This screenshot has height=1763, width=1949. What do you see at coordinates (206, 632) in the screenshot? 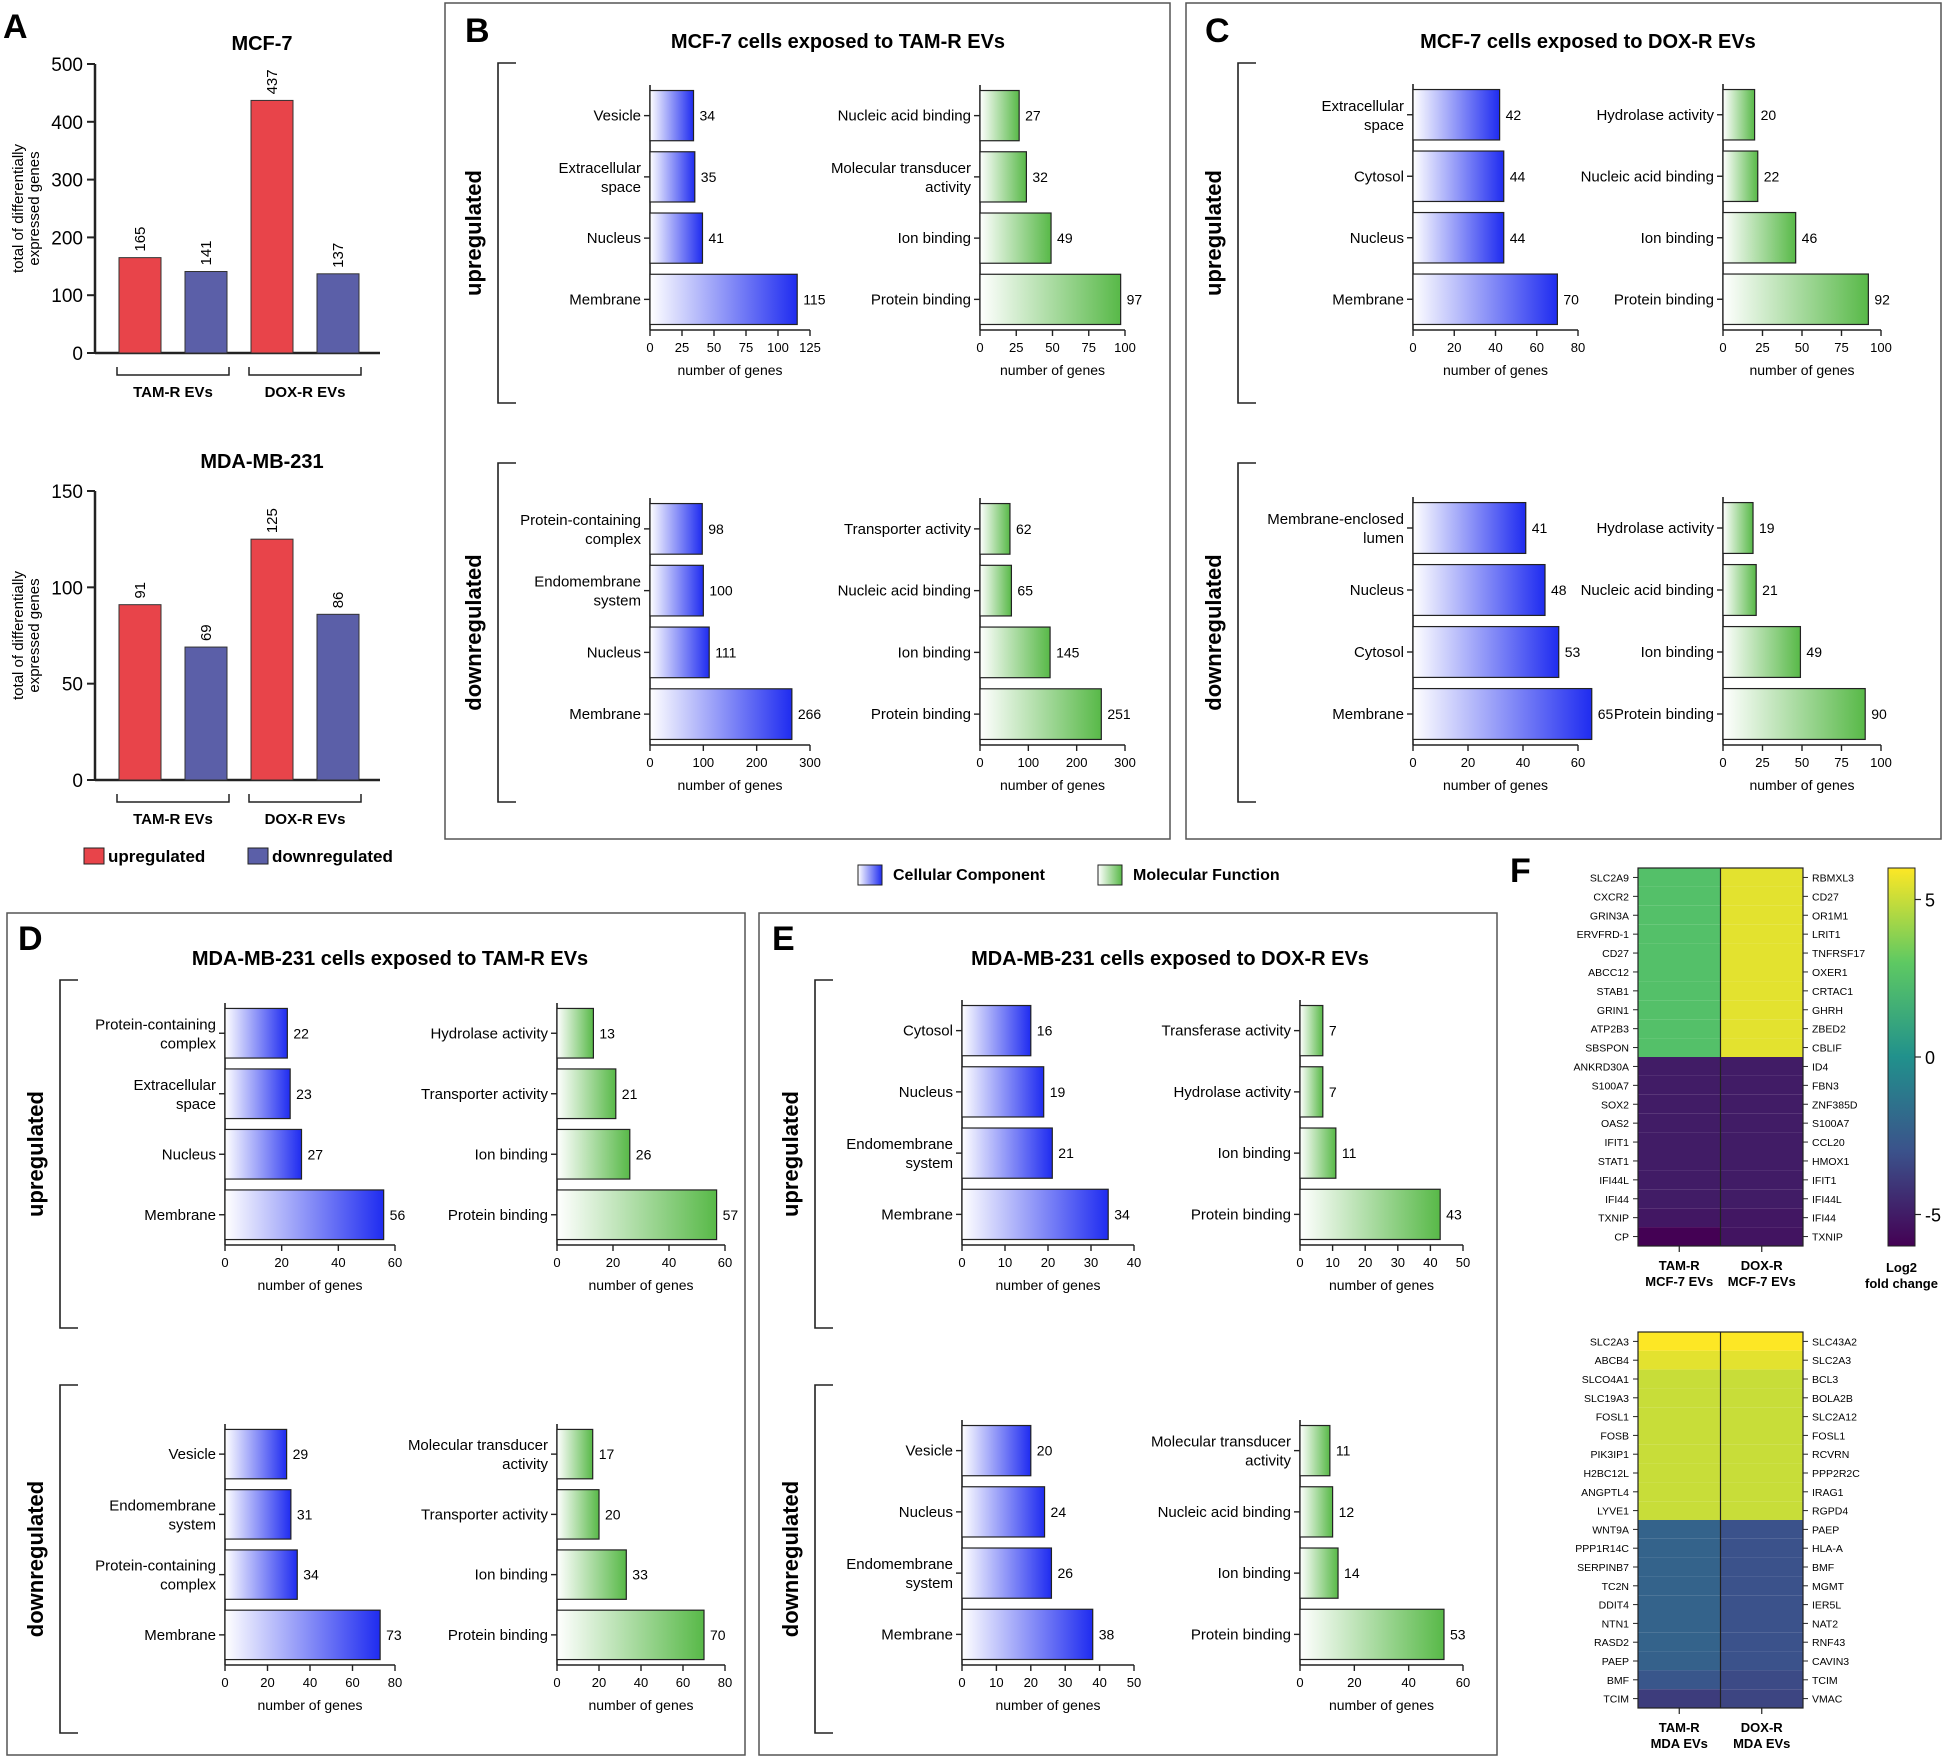
I see `data-label: 69` at bounding box center [206, 632].